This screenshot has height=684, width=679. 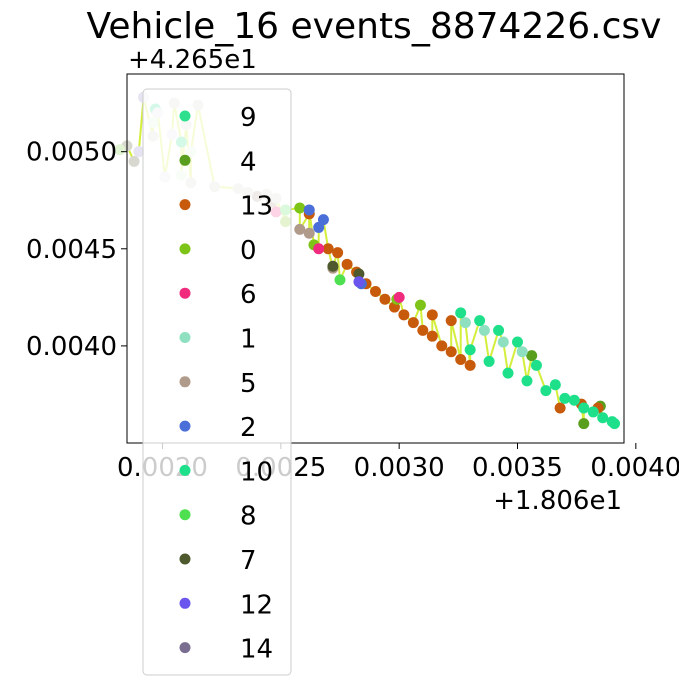 I want to click on legend-label-10: 10, so click(x=256, y=472).